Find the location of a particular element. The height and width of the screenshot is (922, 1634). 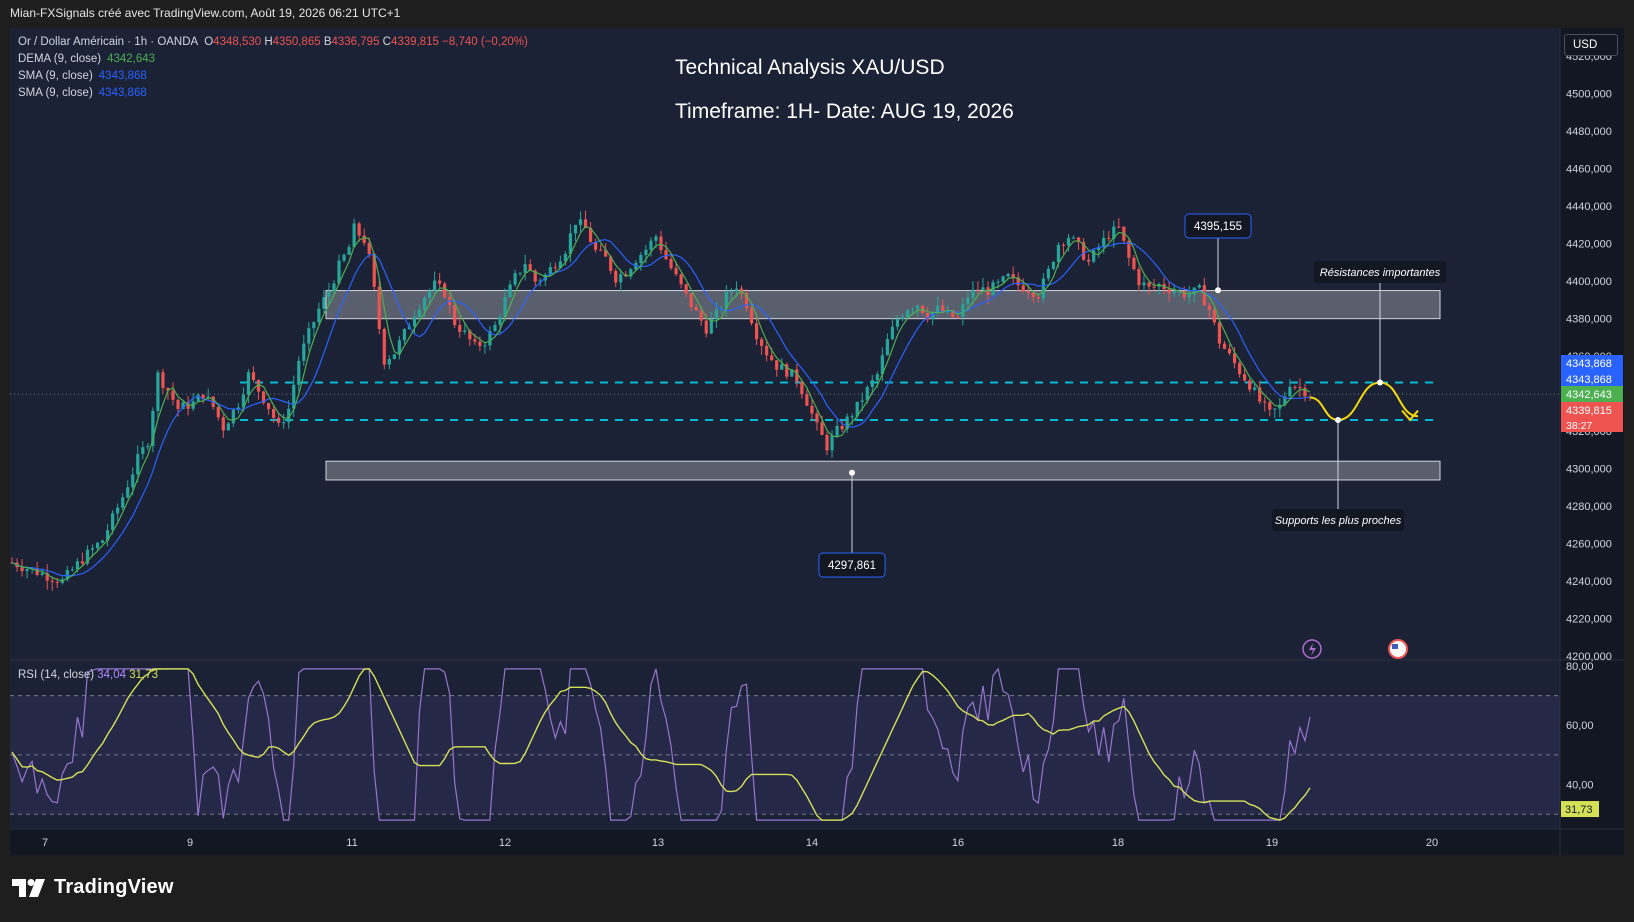

y-tick-label: 4220,000 is located at coordinates (1589, 620).